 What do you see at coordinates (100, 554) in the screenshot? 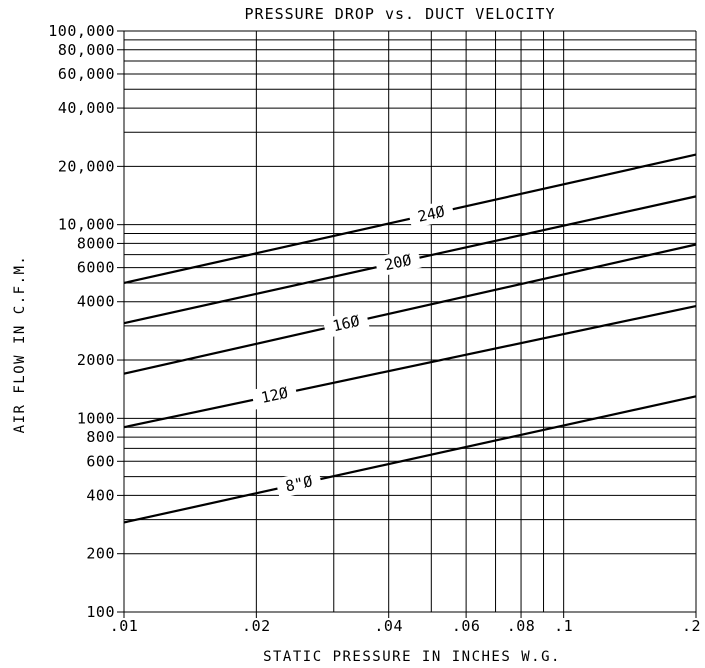
I see `y-tick-label: 200` at bounding box center [100, 554].